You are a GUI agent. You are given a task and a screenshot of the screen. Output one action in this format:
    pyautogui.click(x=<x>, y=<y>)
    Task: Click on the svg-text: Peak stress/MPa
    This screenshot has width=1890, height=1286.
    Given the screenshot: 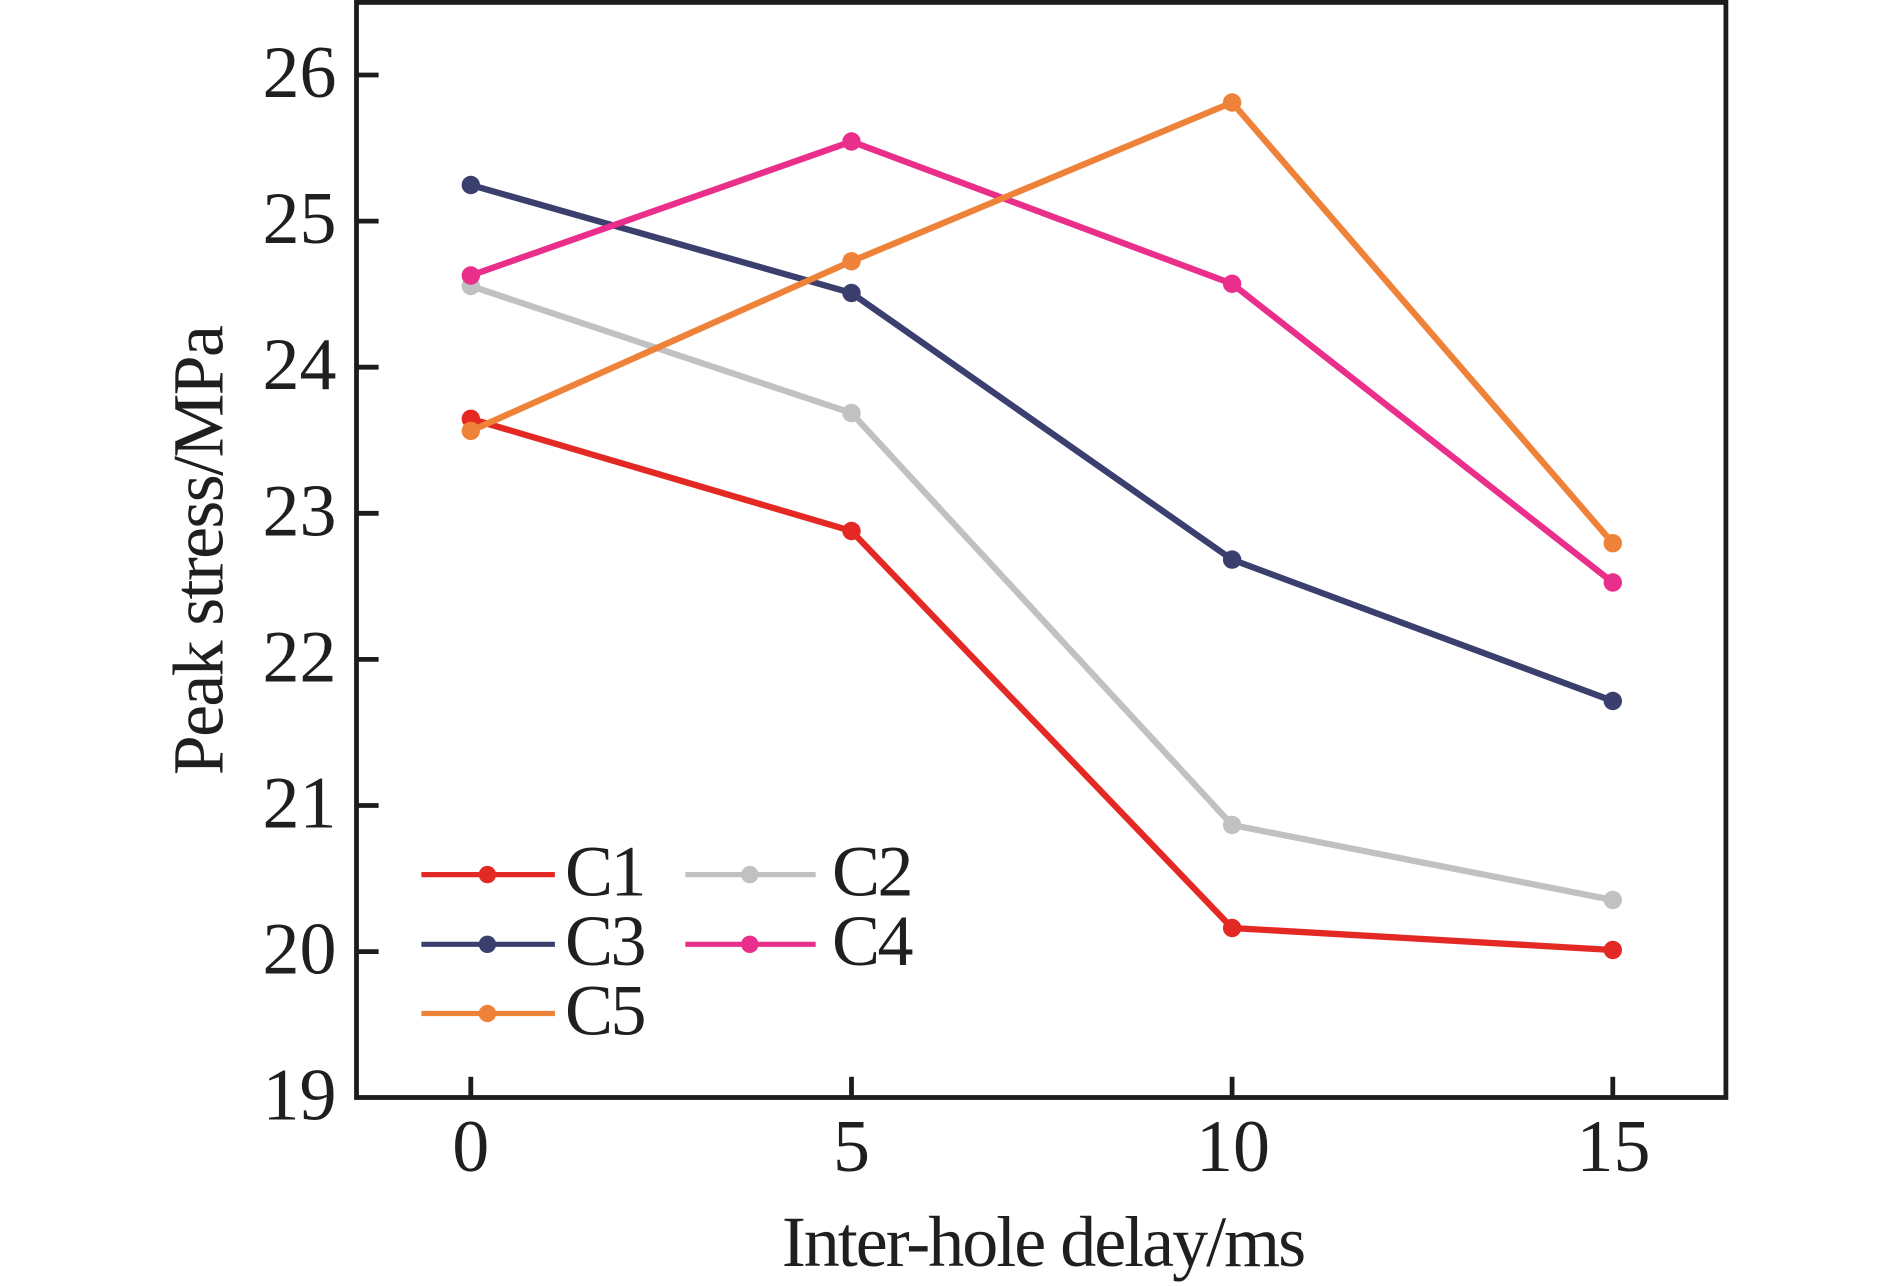 What is the action you would take?
    pyautogui.click(x=199, y=550)
    